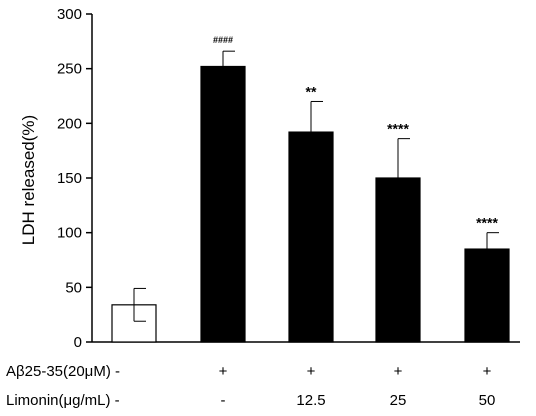  I want to click on condition-2-value-1: -, so click(223, 400).